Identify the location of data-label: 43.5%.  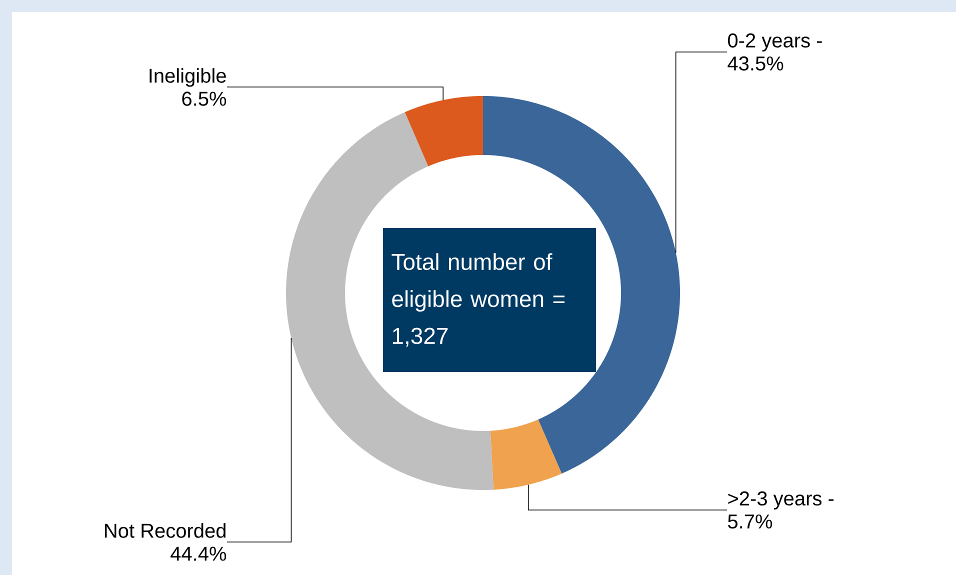
(756, 63).